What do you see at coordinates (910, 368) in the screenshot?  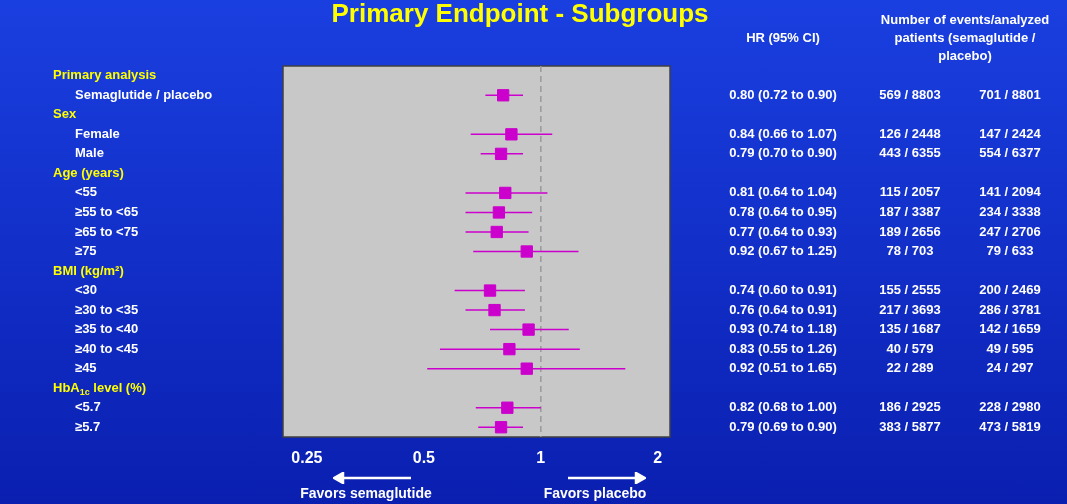 I see `text: 22 / 289` at bounding box center [910, 368].